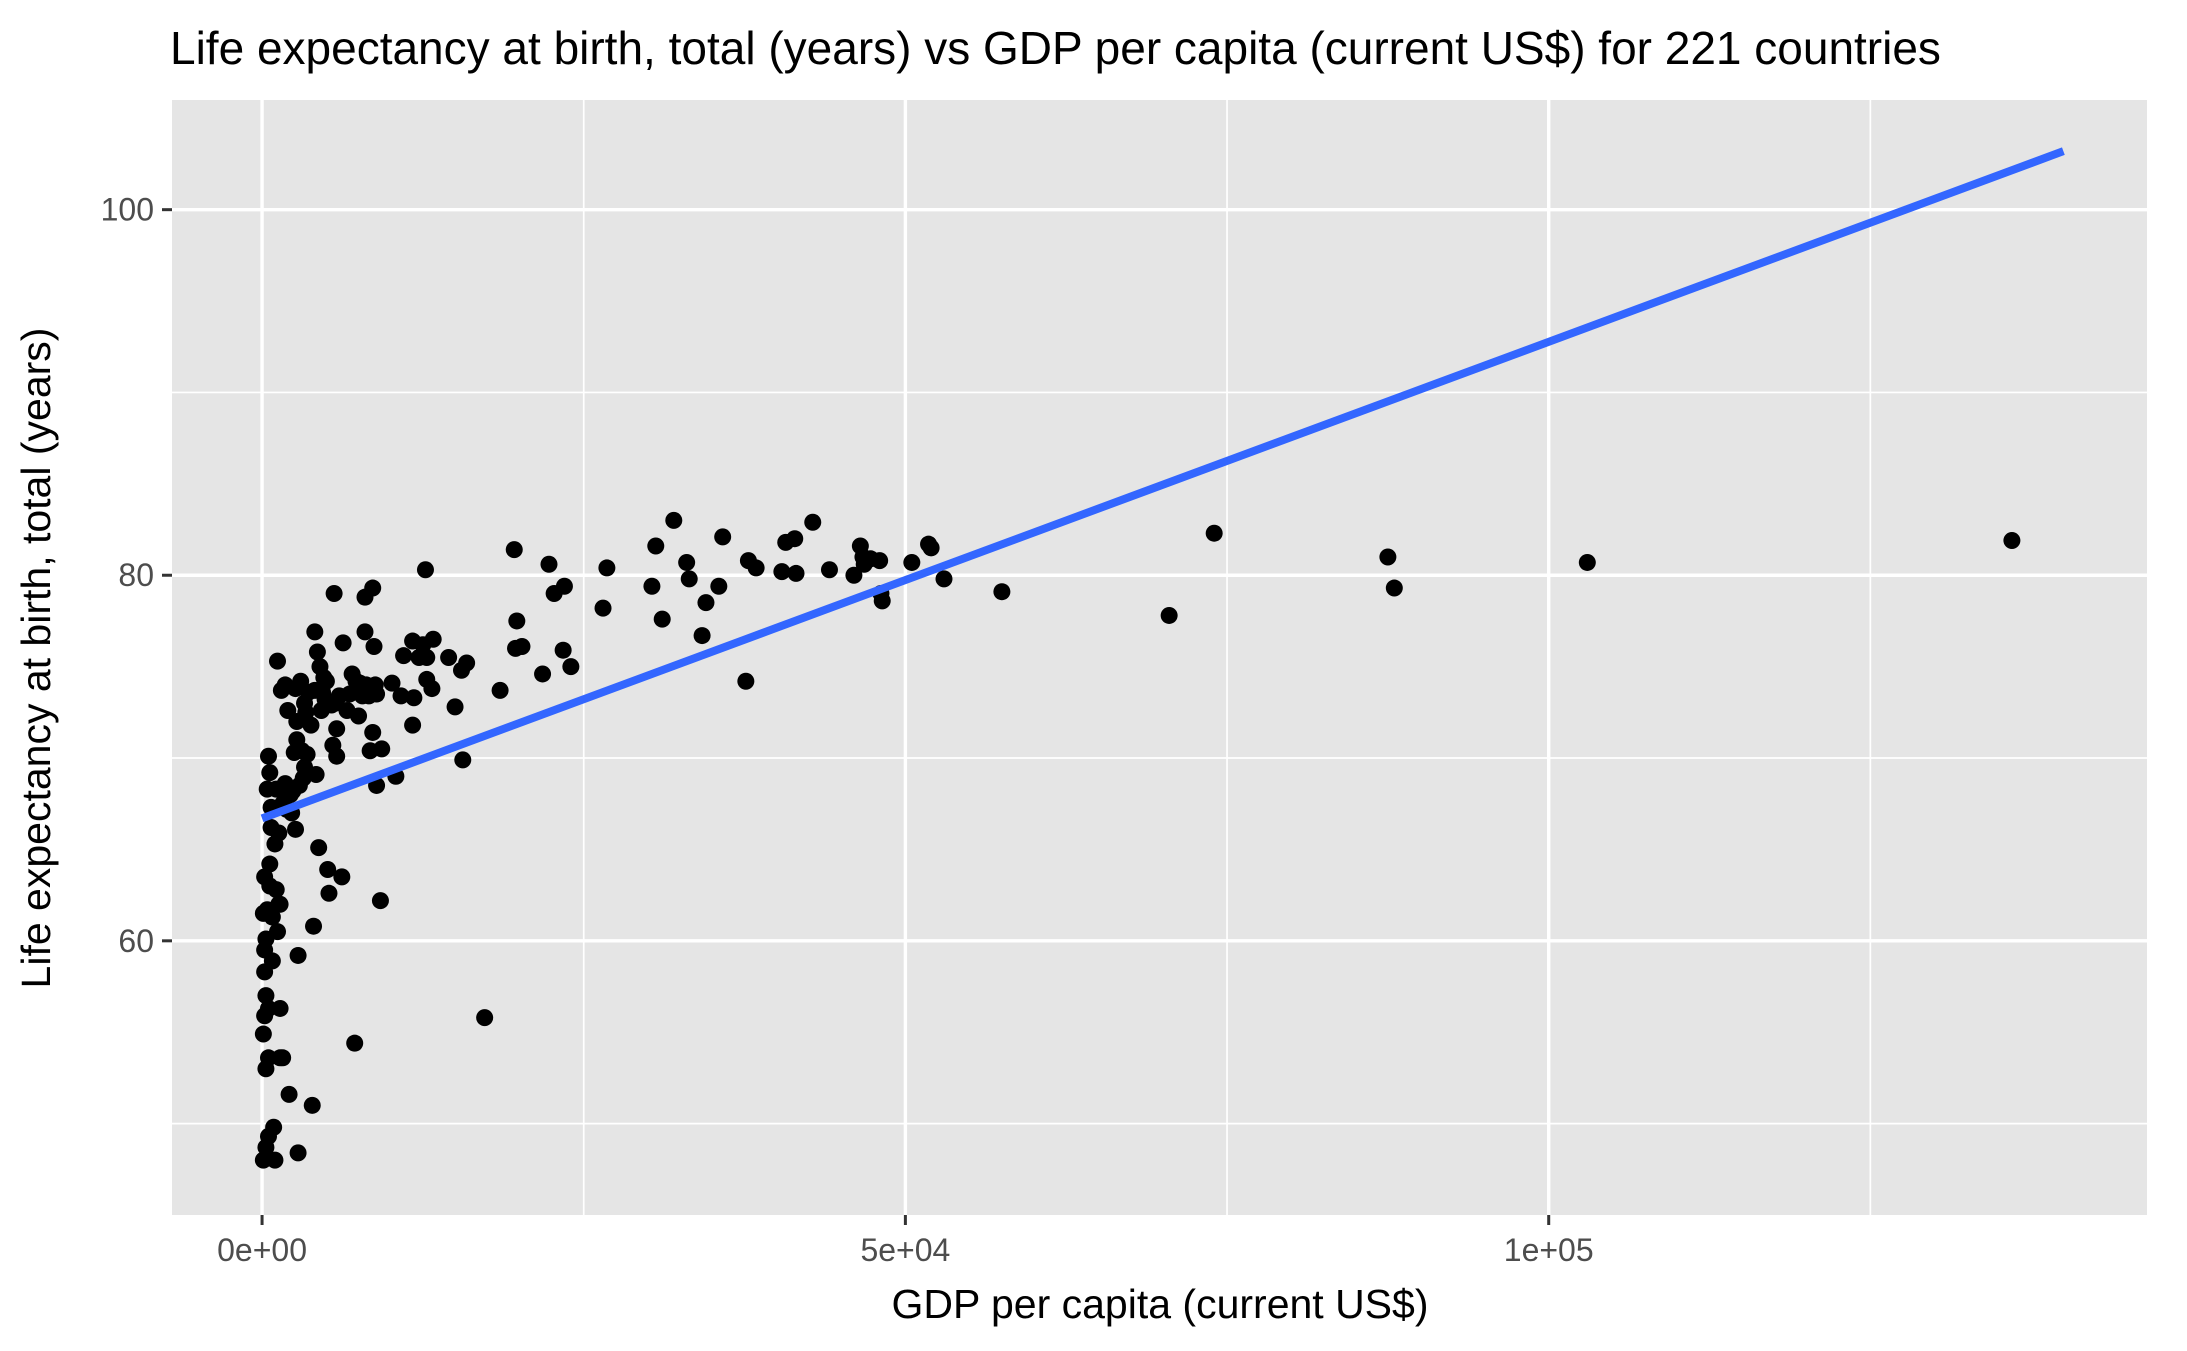 The height and width of the screenshot is (1351, 2187). I want to click on y-axis-title: Life expectancy at birth, total (years), so click(36, 658).